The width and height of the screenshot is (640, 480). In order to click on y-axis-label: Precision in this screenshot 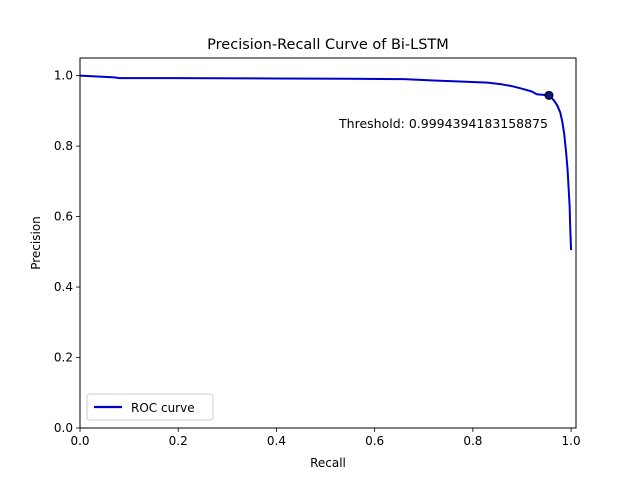, I will do `click(36, 243)`.